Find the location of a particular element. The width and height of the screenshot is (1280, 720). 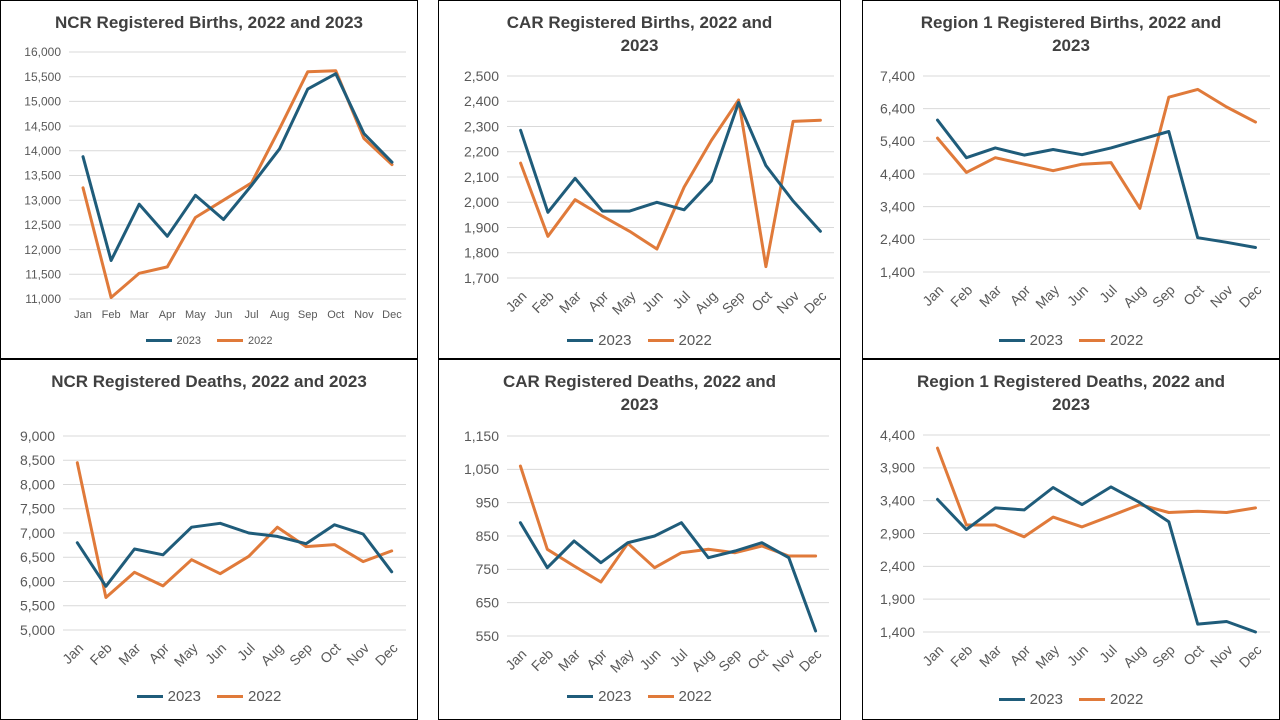

y-tick-label: 9,000 is located at coordinates (37, 436).